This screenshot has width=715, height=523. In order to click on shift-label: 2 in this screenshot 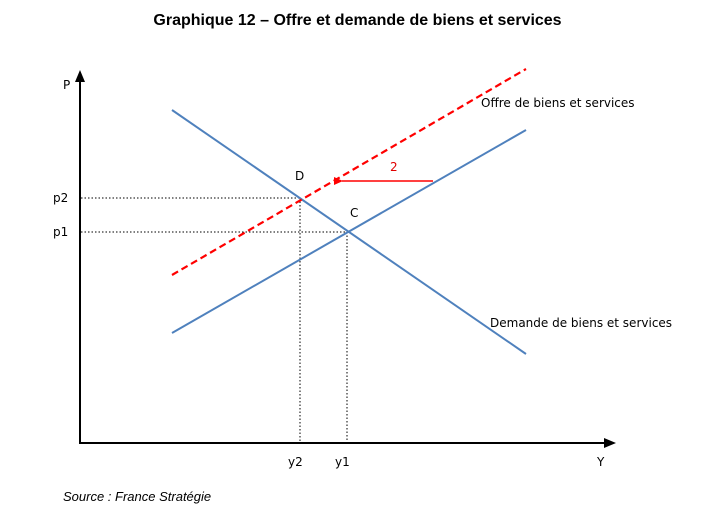, I will do `click(394, 167)`.